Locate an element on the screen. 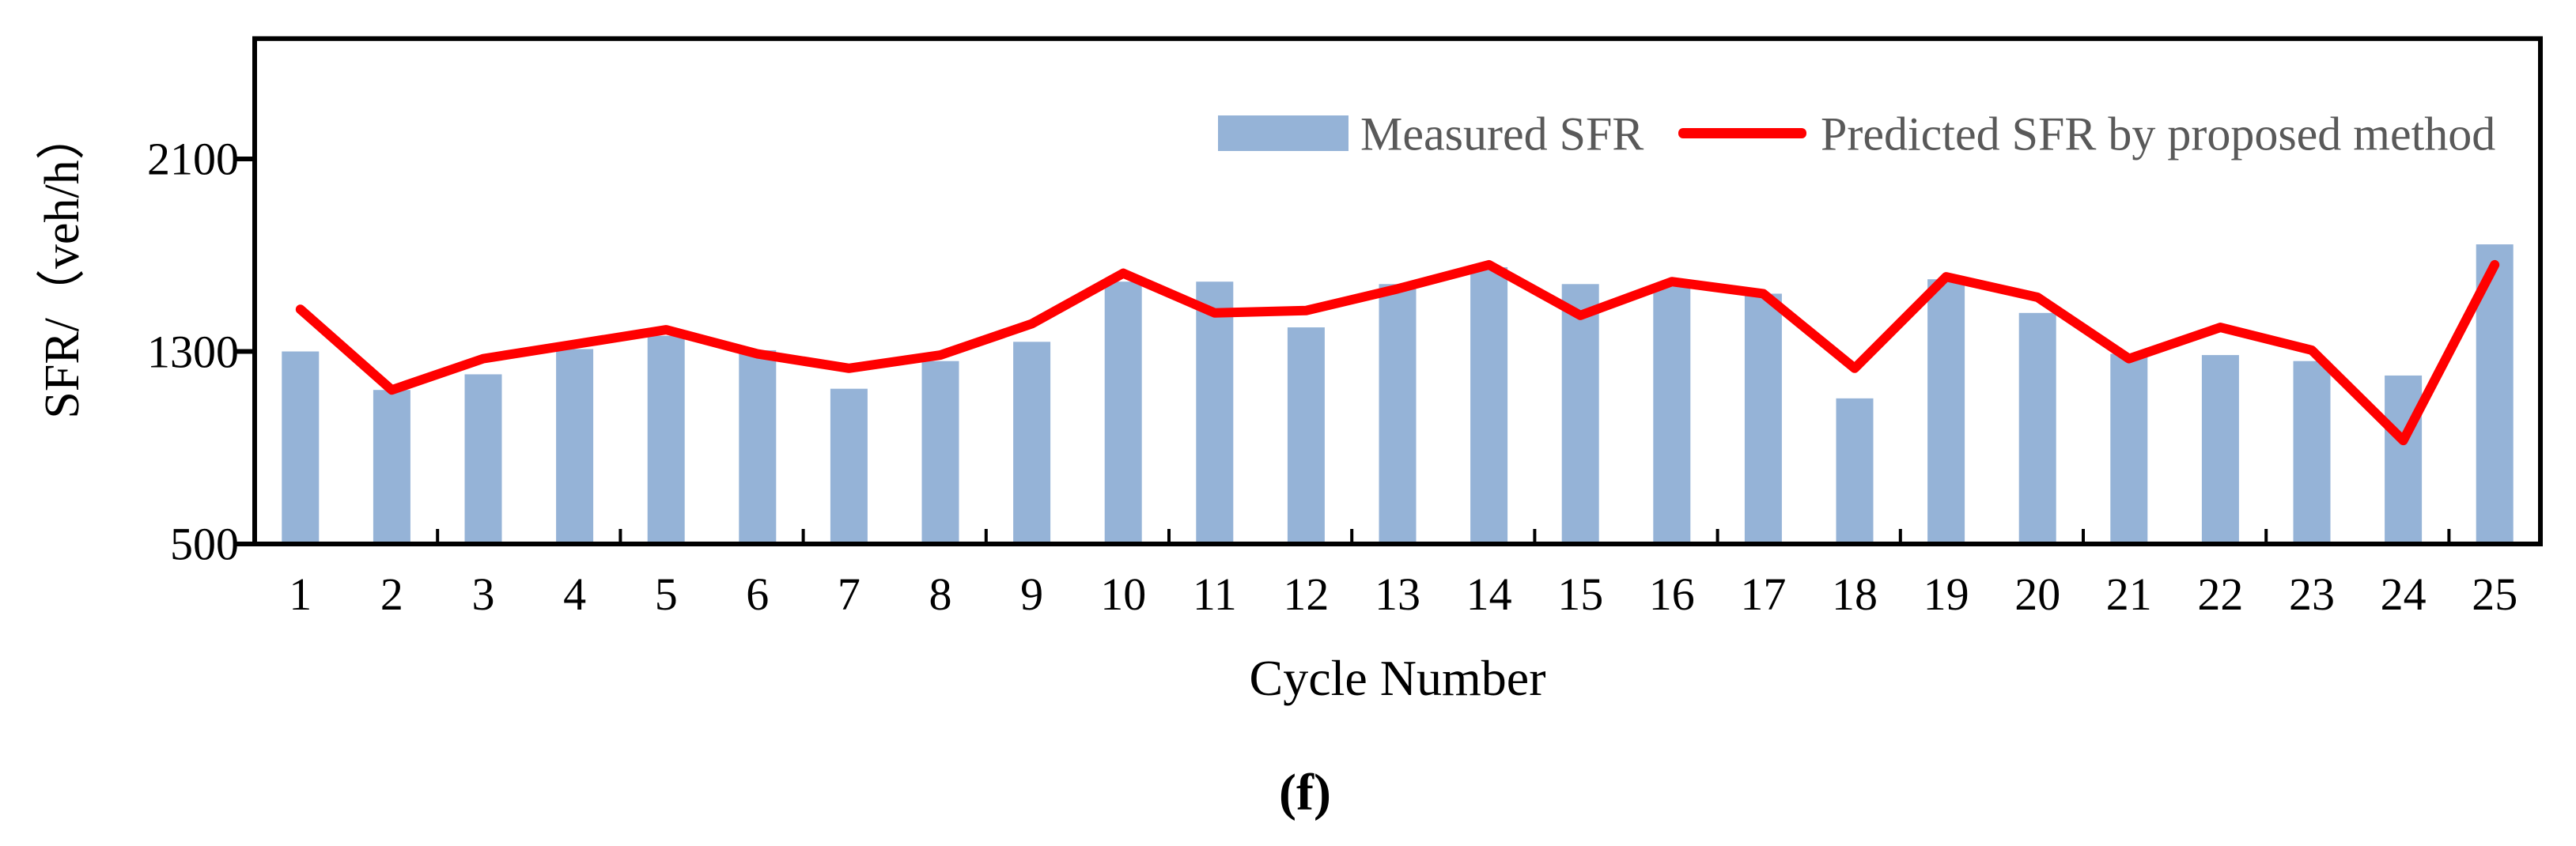  x-axis-title: Cycle Number is located at coordinates (1398, 678).